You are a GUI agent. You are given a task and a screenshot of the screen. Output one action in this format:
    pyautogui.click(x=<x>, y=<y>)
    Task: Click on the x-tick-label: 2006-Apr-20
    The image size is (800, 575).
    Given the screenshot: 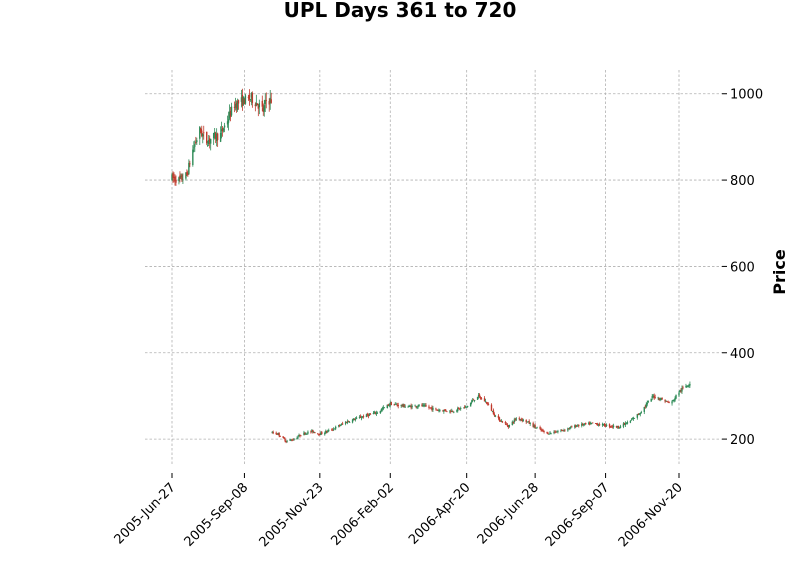 What is the action you would take?
    pyautogui.click(x=439, y=513)
    